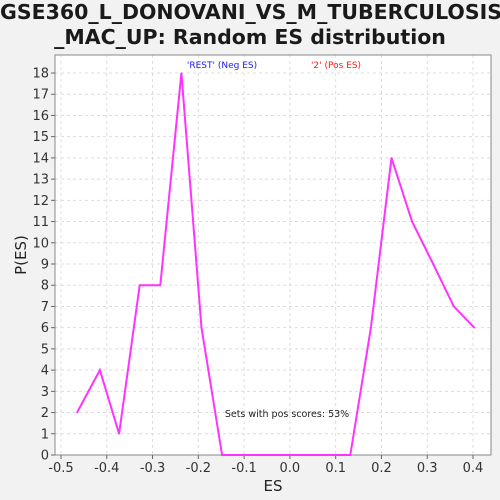  I want to click on y-tick-label: 11, so click(40, 222).